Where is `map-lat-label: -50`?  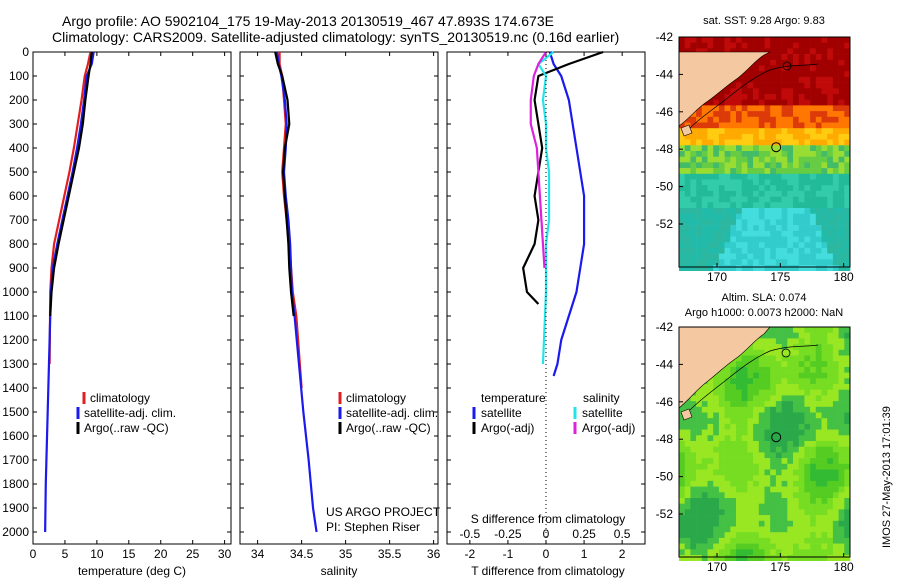 map-lat-label: -50 is located at coordinates (665, 187).